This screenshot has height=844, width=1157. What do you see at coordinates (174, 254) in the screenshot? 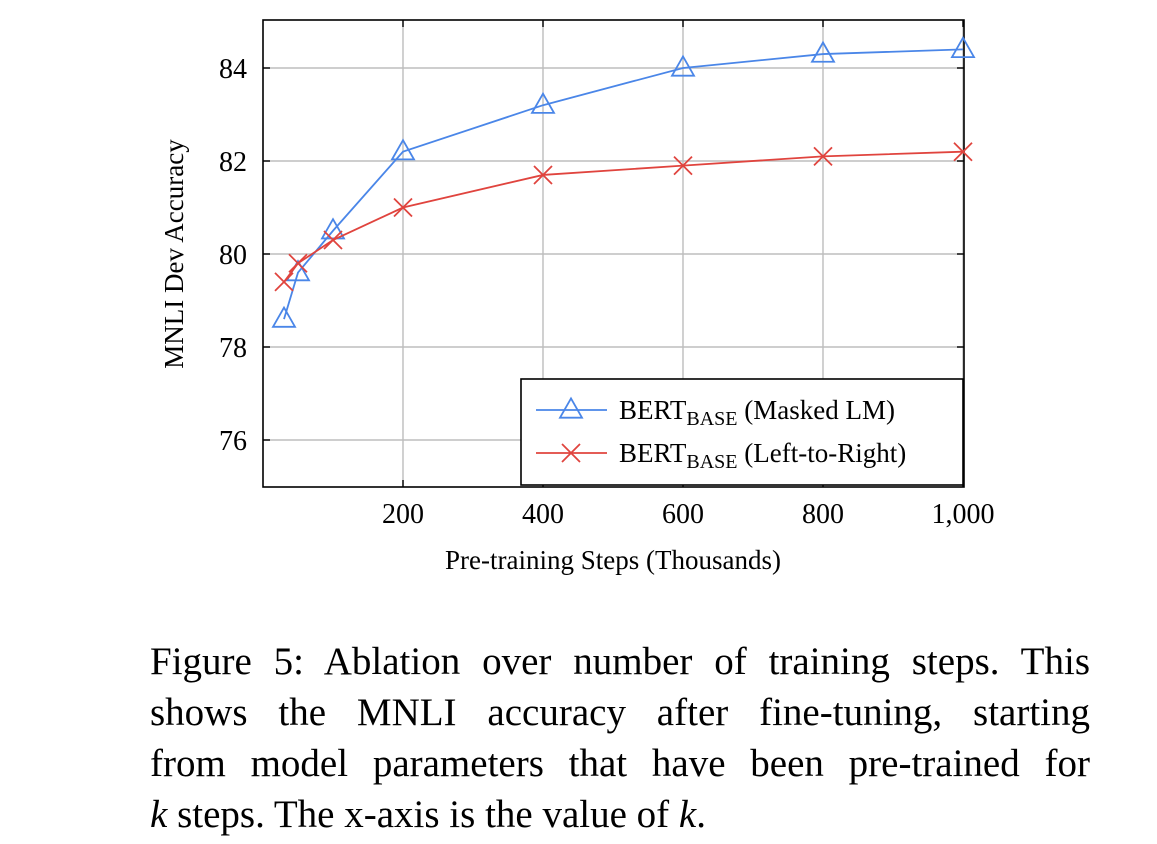
I see `y-axis-label: MNLI Dev Accuracy` at bounding box center [174, 254].